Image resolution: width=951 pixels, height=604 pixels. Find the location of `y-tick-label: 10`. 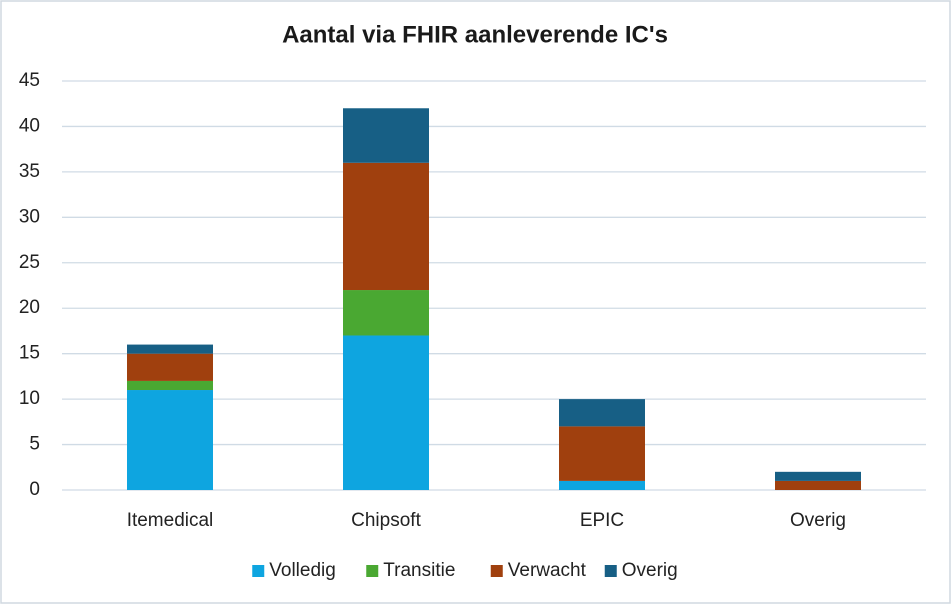

y-tick-label: 10 is located at coordinates (29, 398).